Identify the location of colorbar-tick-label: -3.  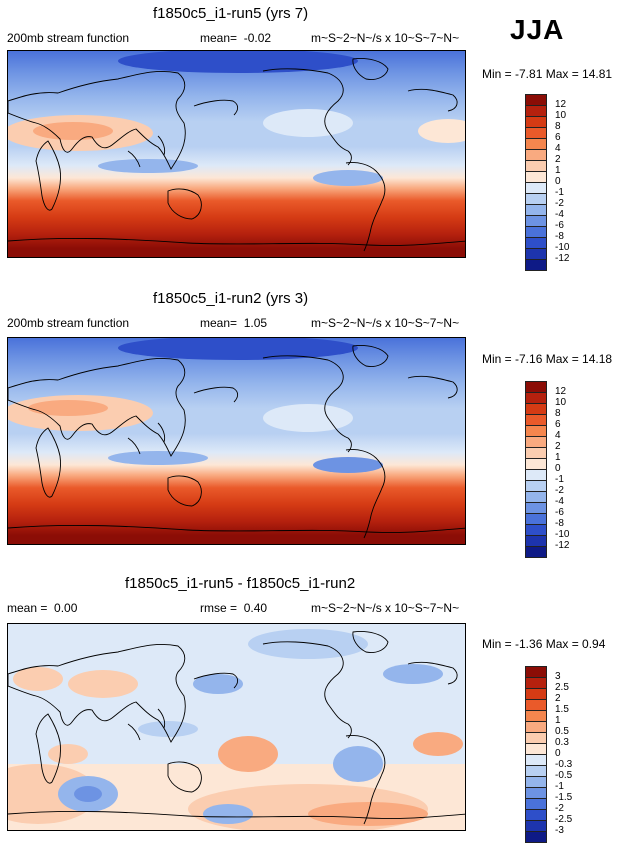
(559, 830).